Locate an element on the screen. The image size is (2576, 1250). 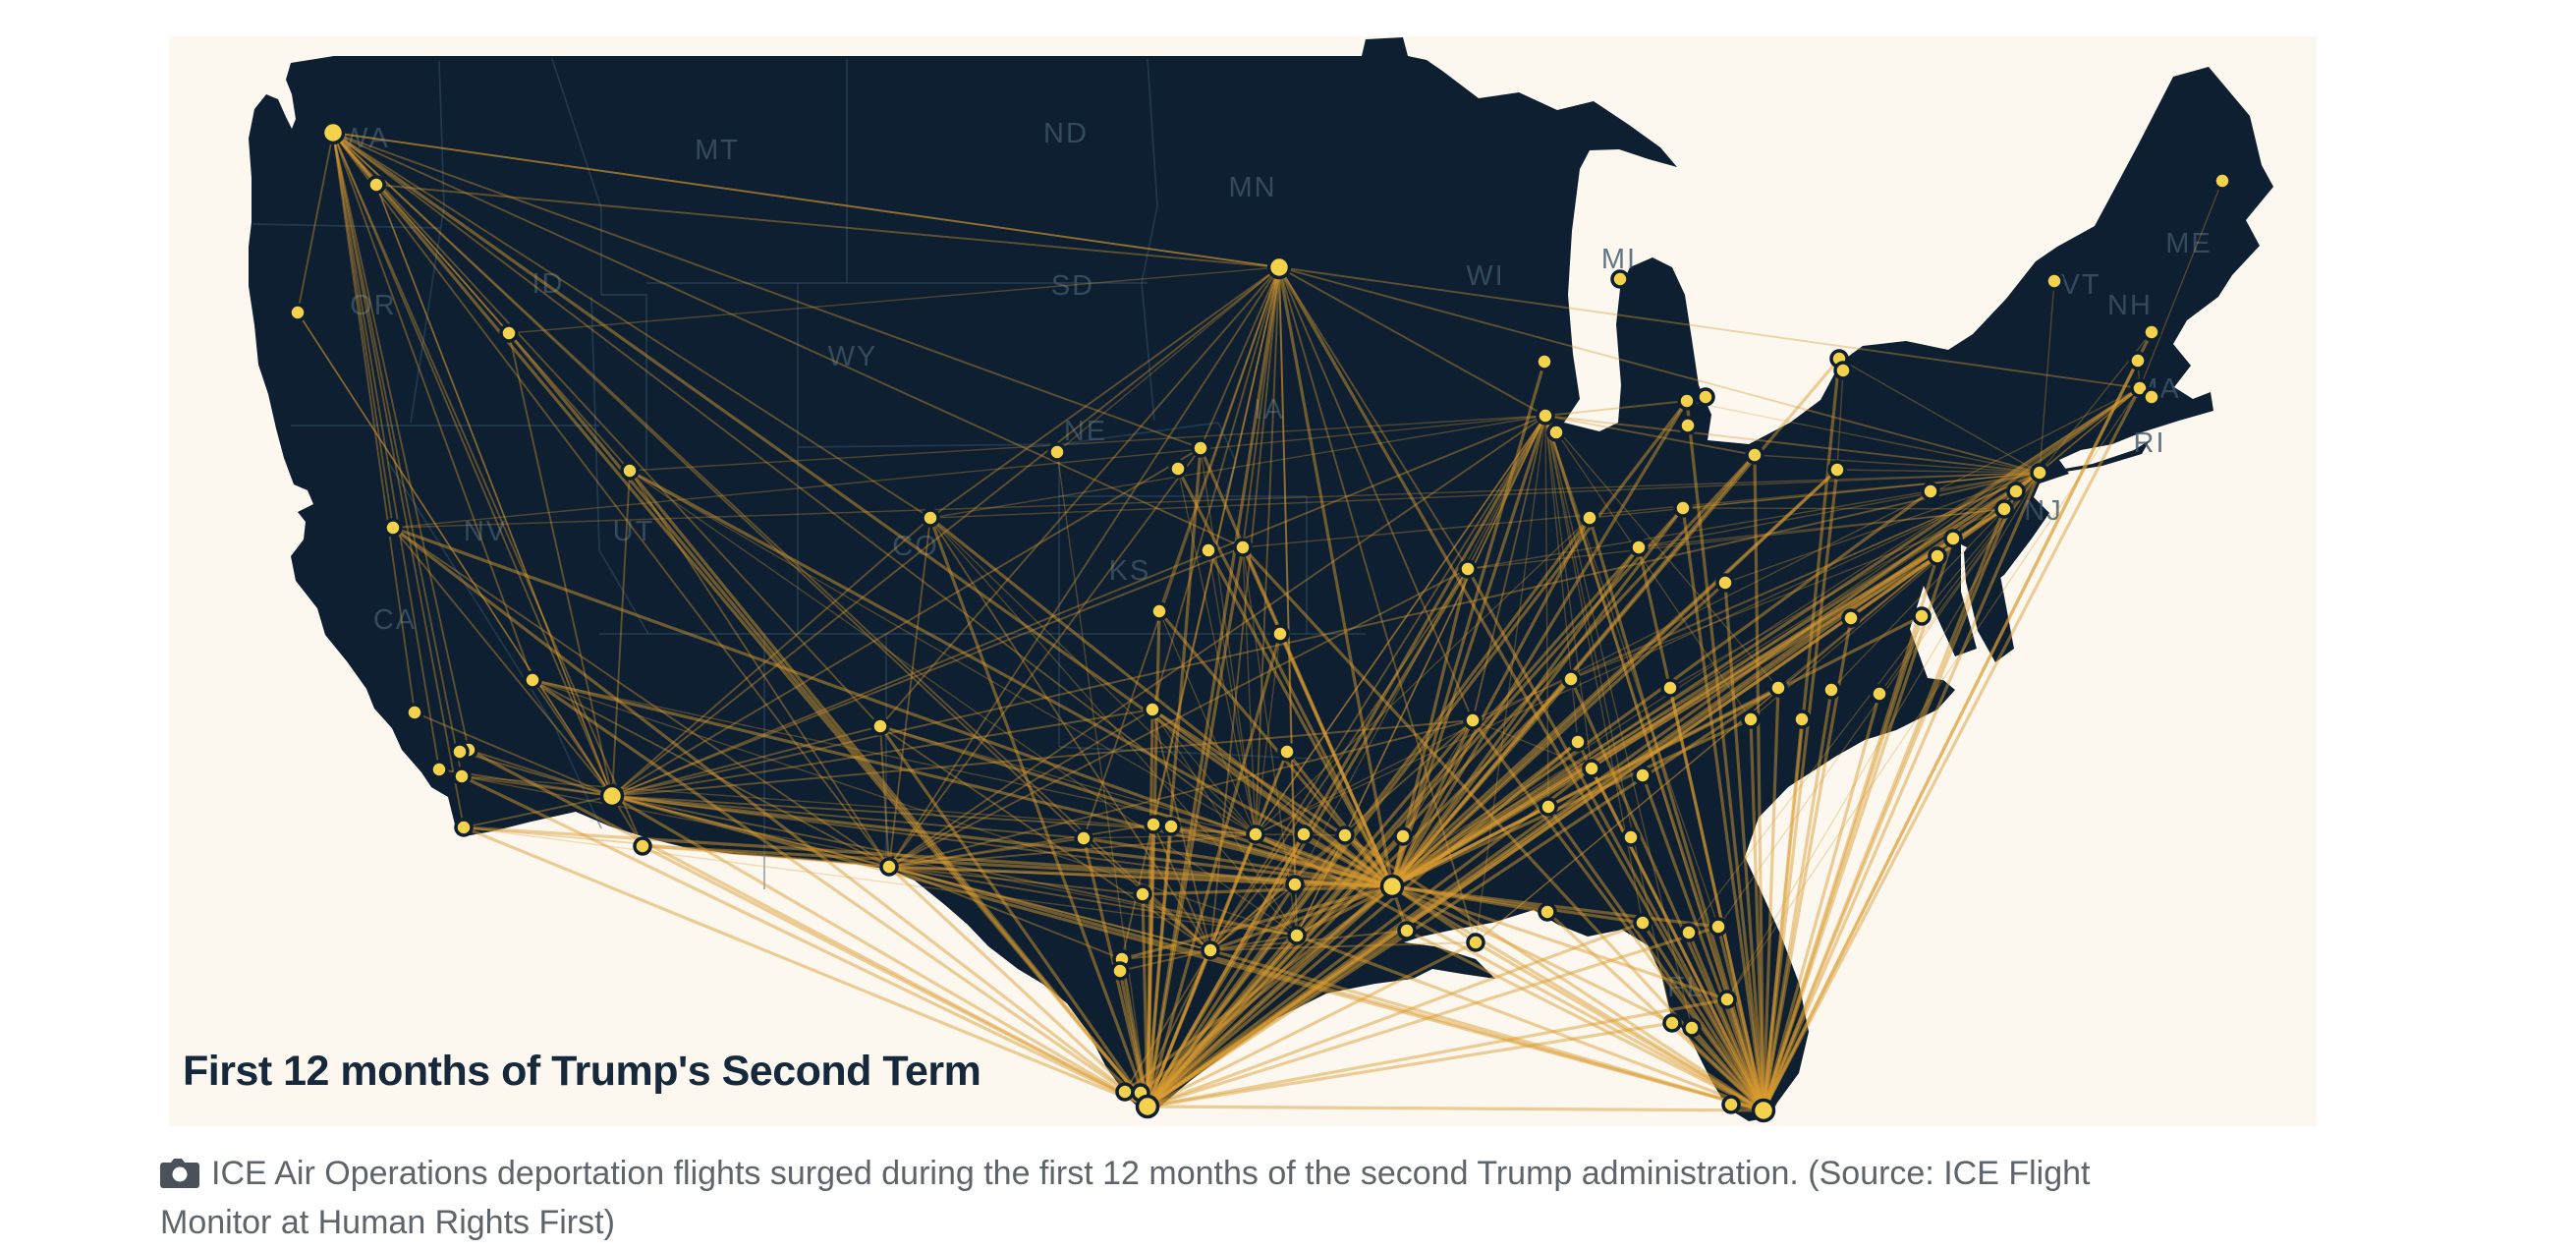
state-label-nh: NH is located at coordinates (2130, 305).